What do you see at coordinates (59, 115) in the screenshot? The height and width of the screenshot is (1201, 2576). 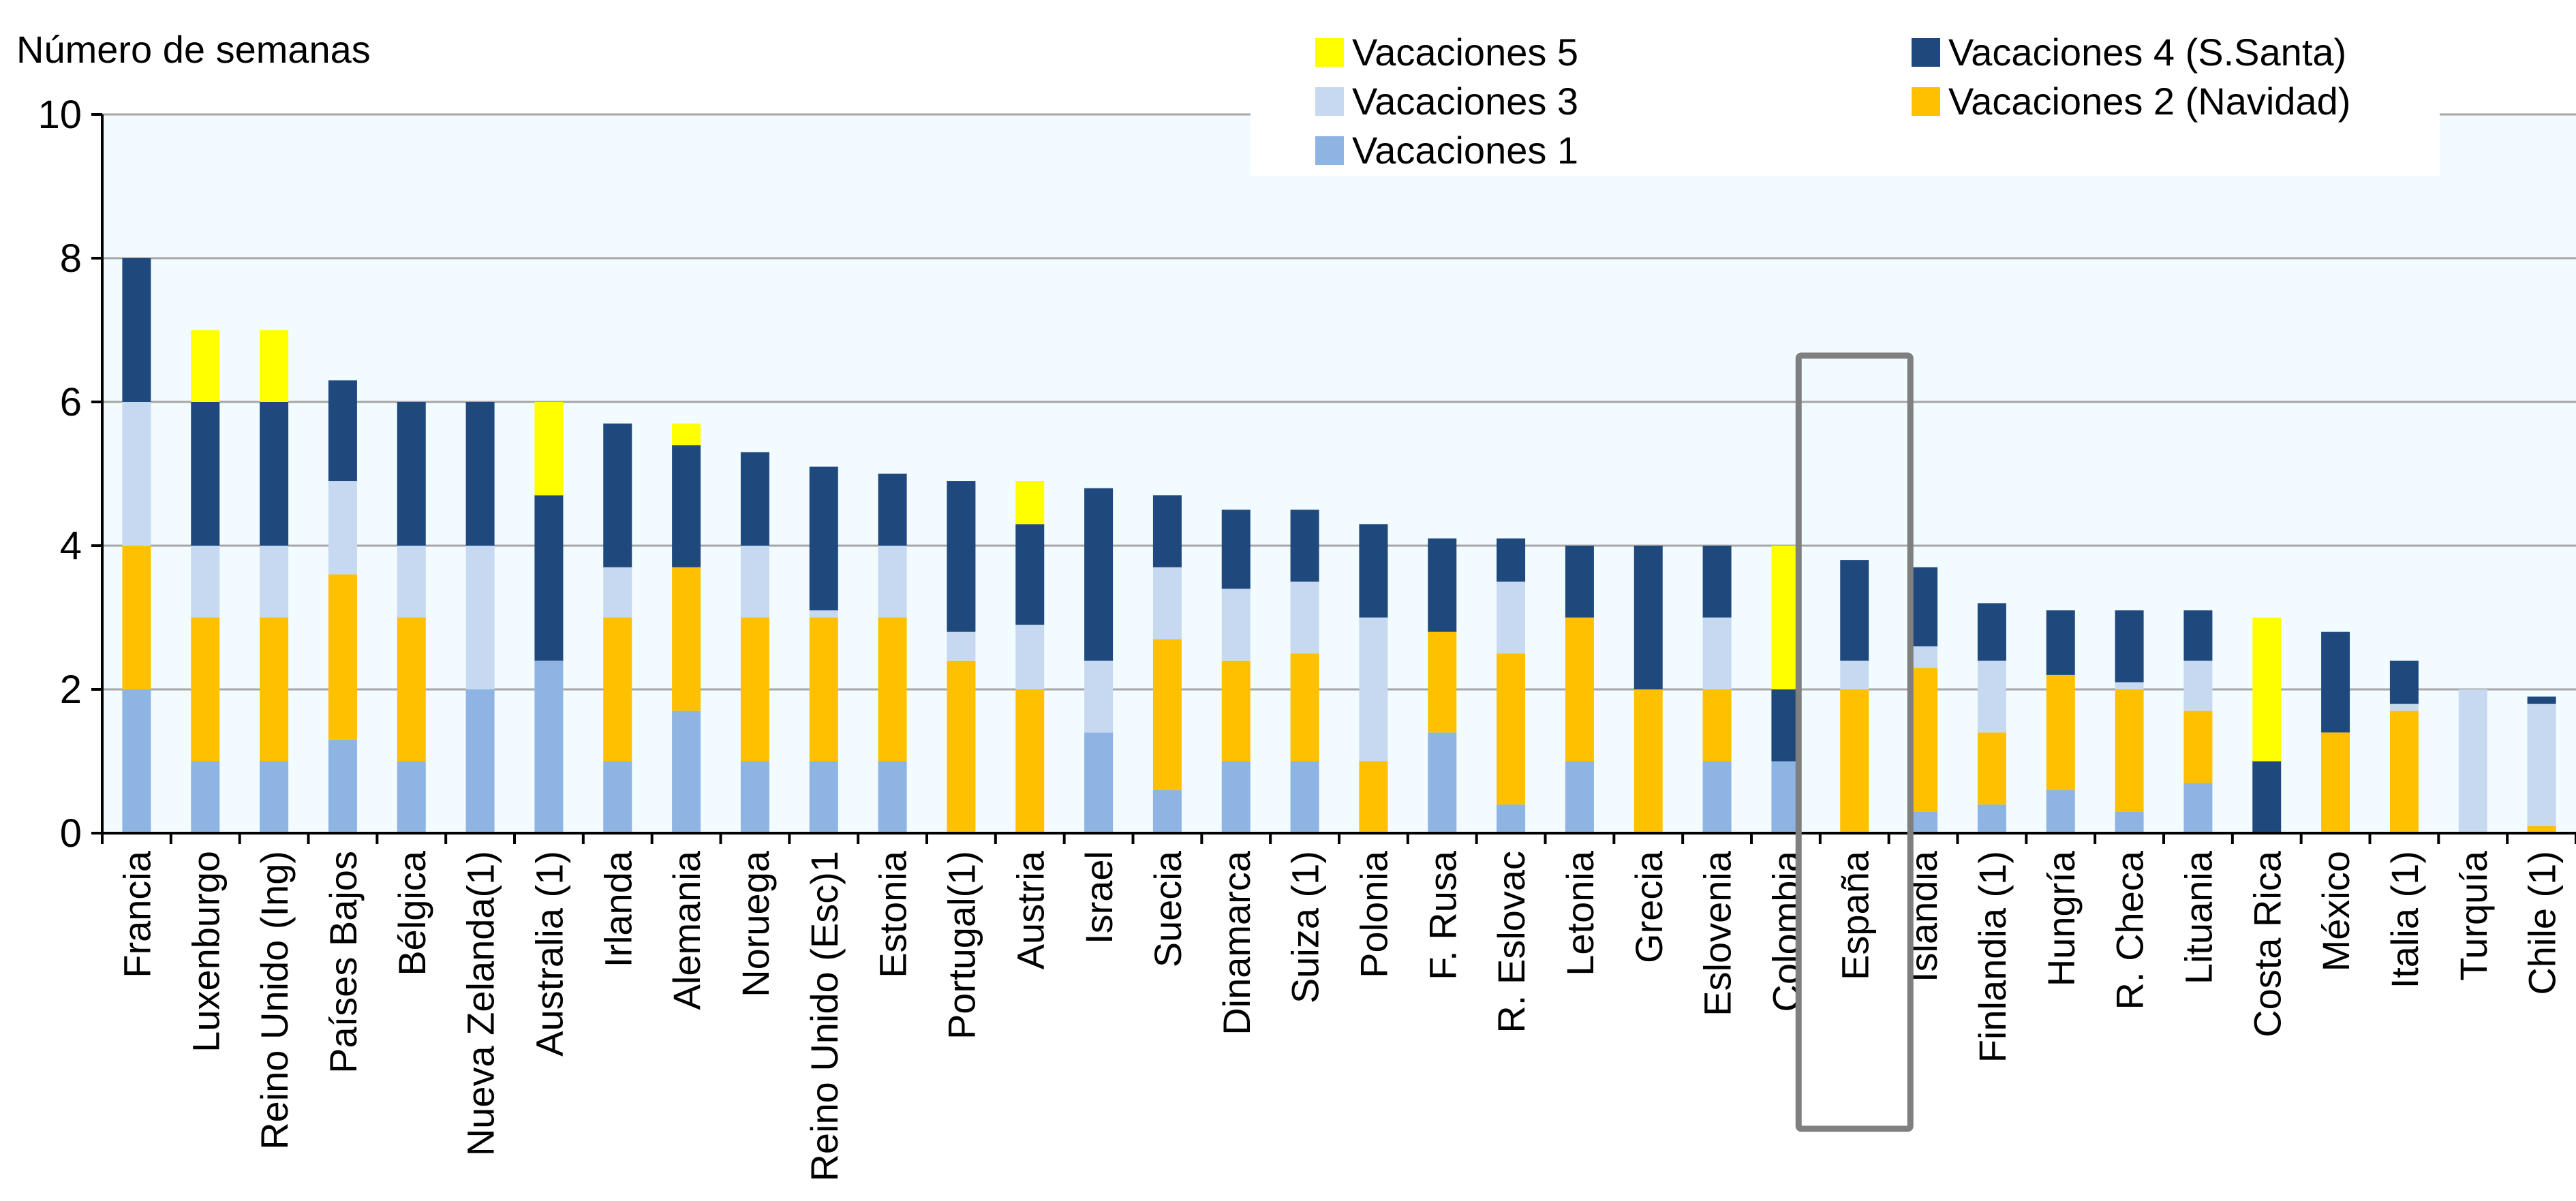 I see `y-tick-label: 10` at bounding box center [59, 115].